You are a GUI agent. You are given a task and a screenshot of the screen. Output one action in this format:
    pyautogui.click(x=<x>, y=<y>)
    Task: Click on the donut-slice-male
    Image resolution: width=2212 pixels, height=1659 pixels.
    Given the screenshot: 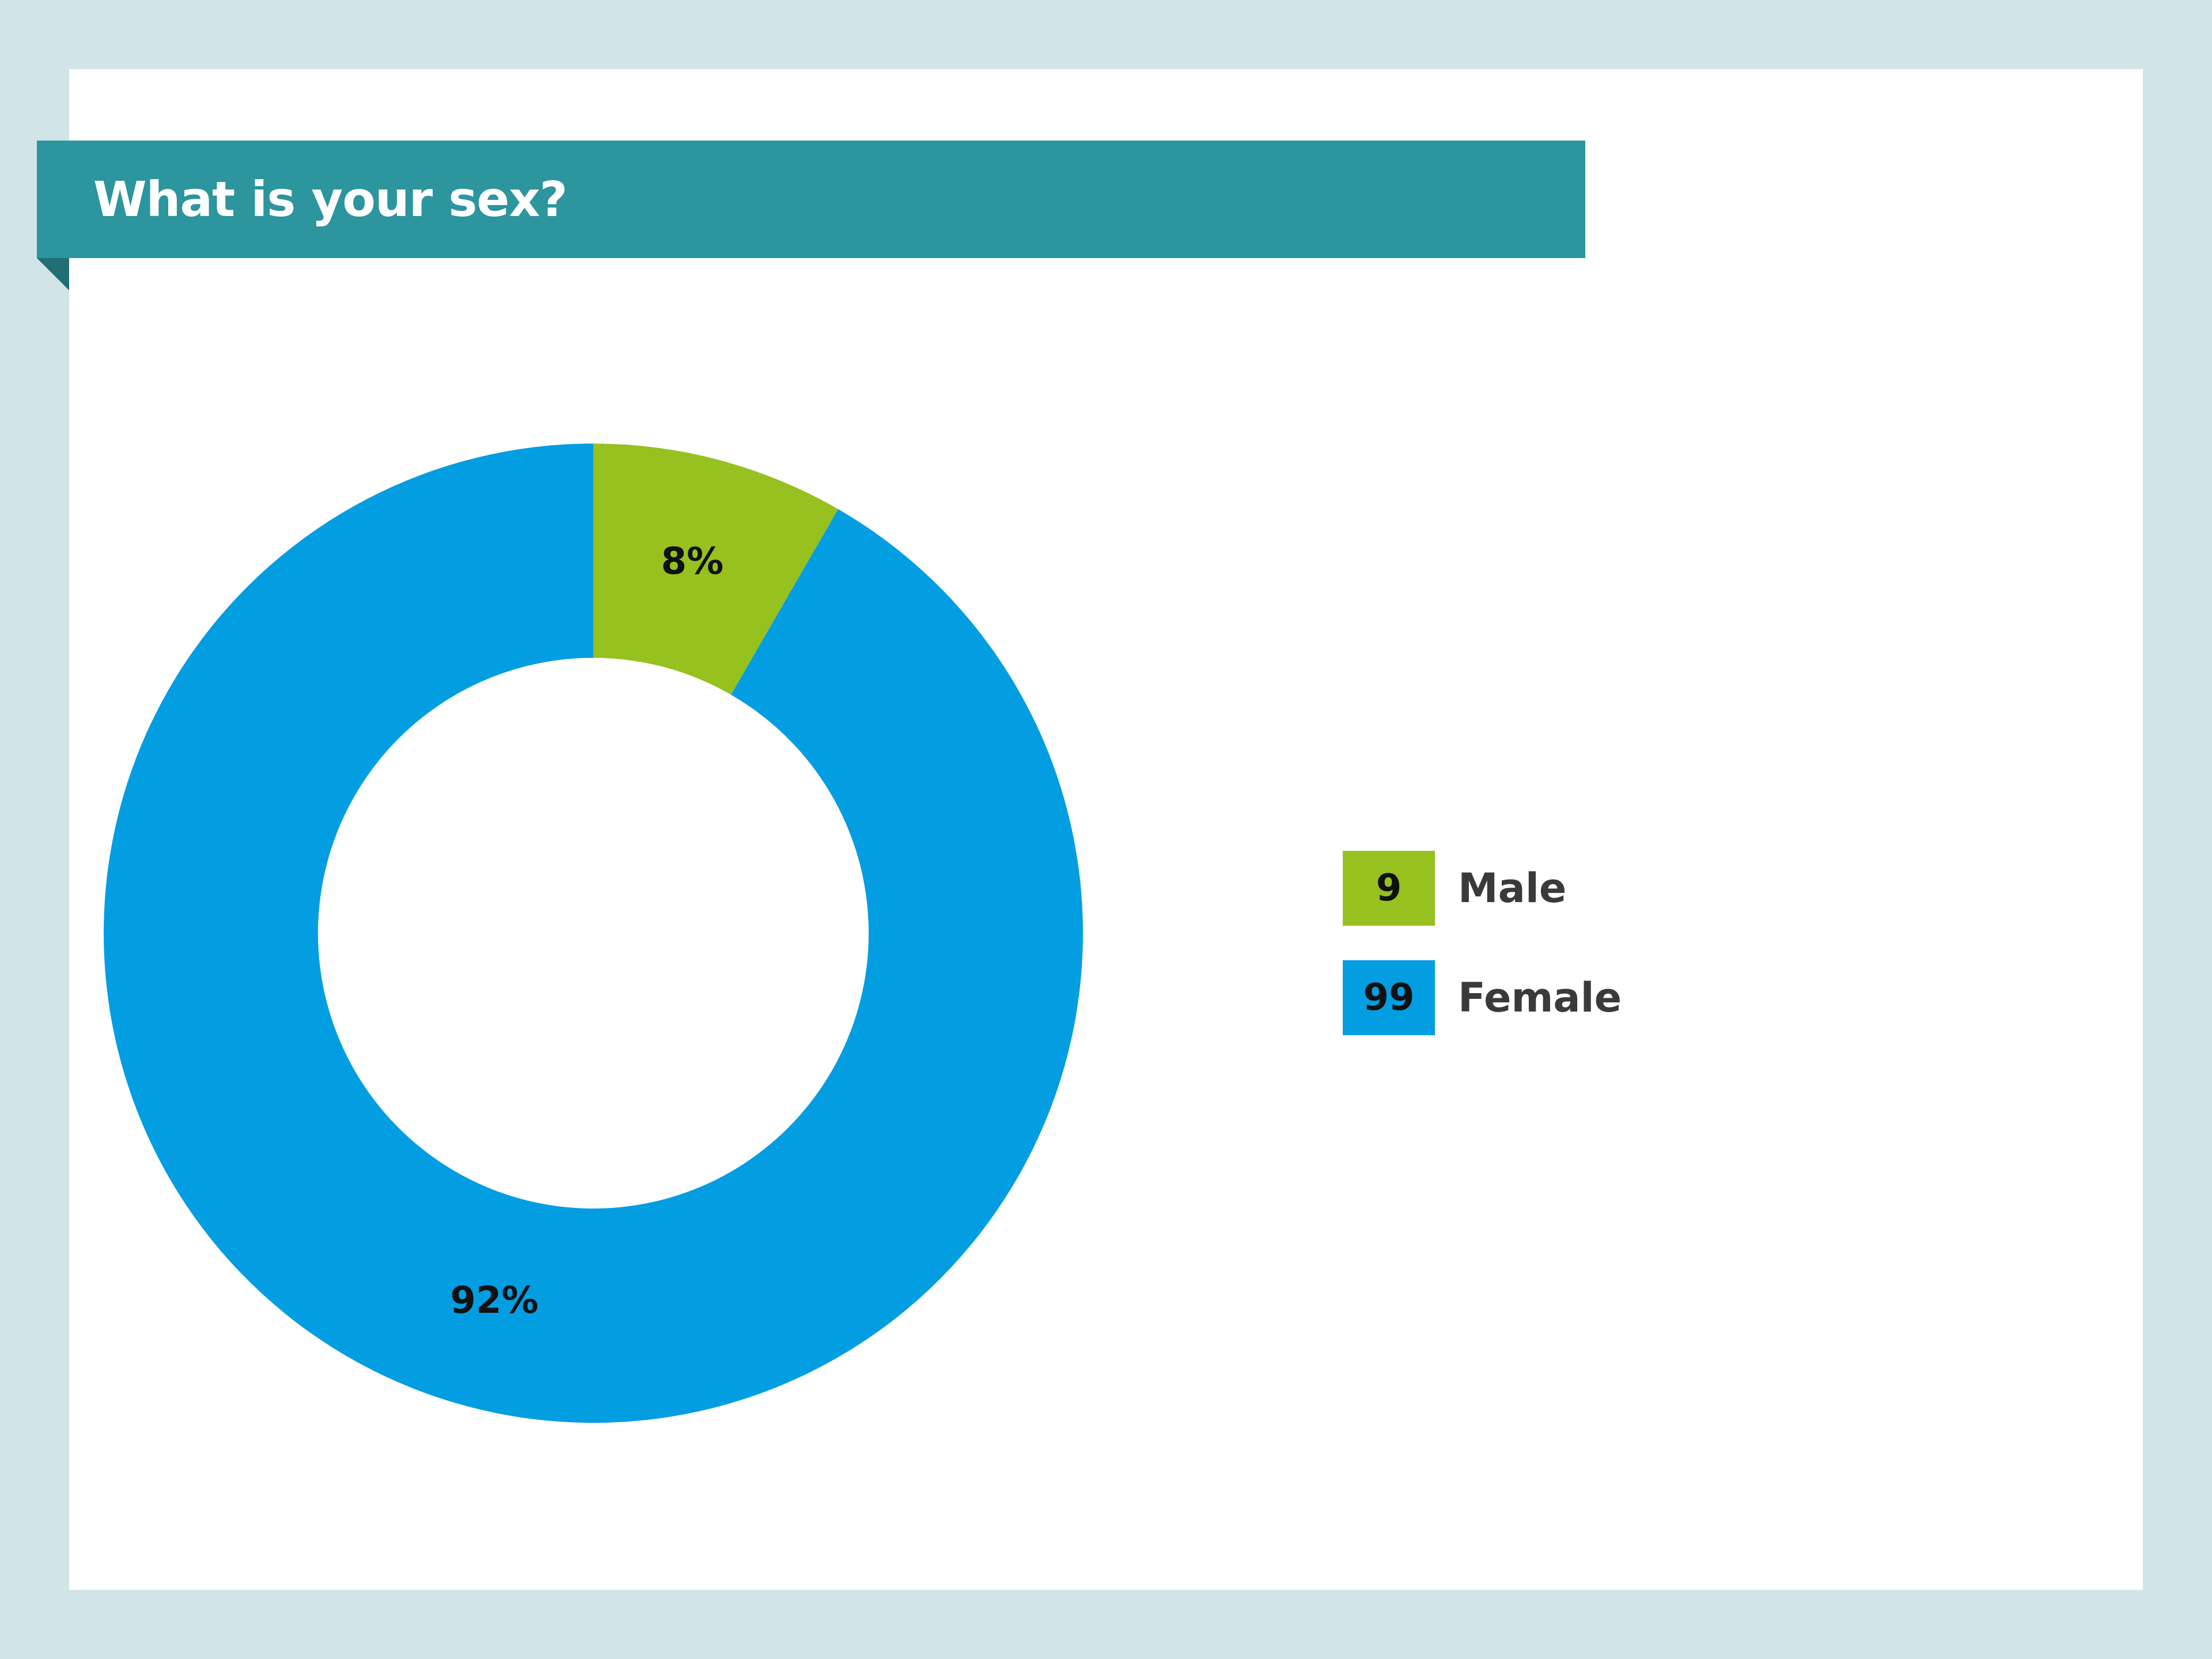 What is the action you would take?
    pyautogui.click(x=715, y=569)
    